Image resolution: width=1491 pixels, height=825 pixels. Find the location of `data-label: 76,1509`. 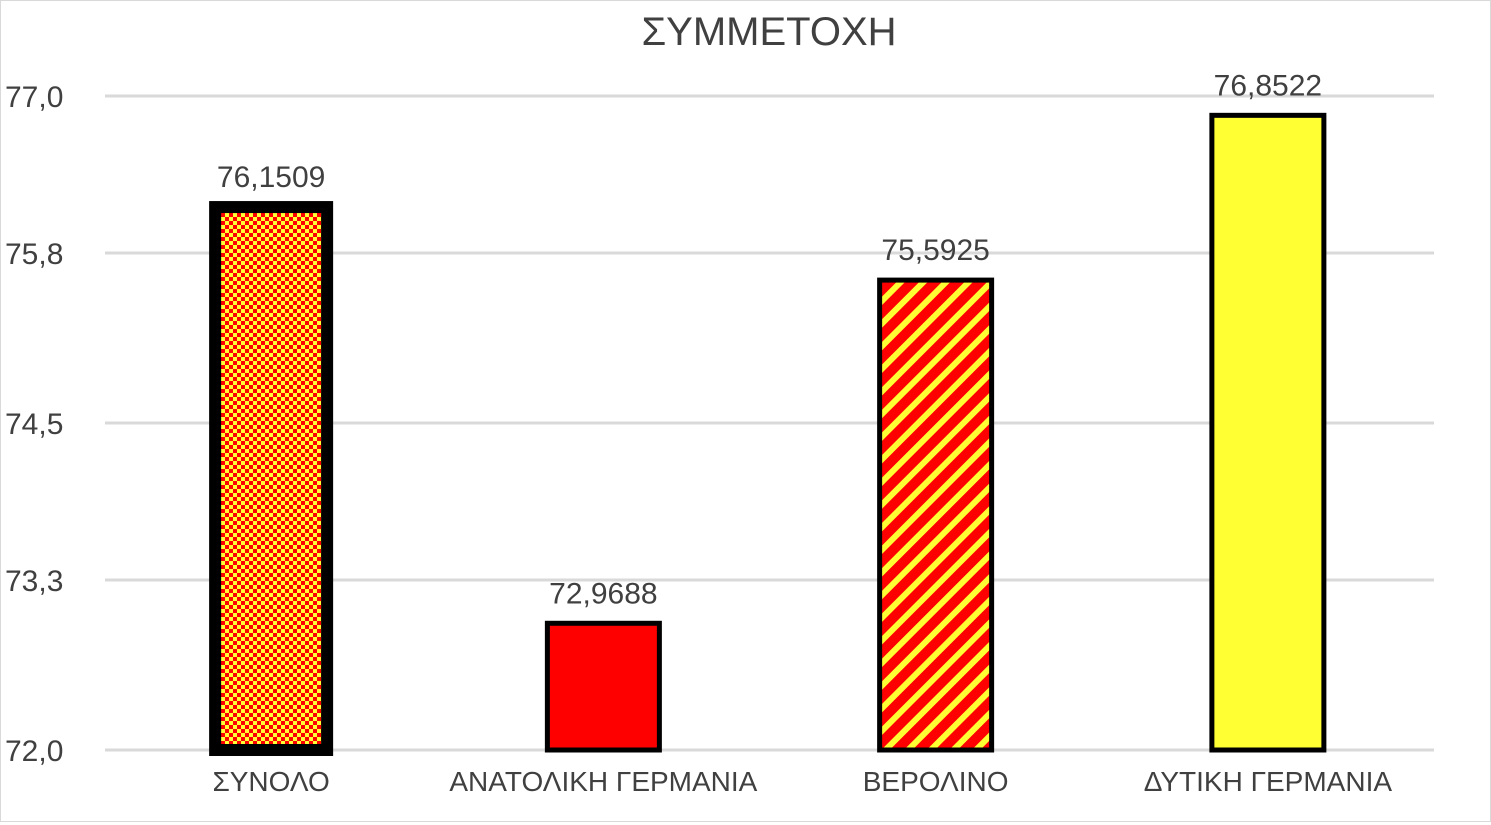

data-label: 76,1509 is located at coordinates (271, 177).